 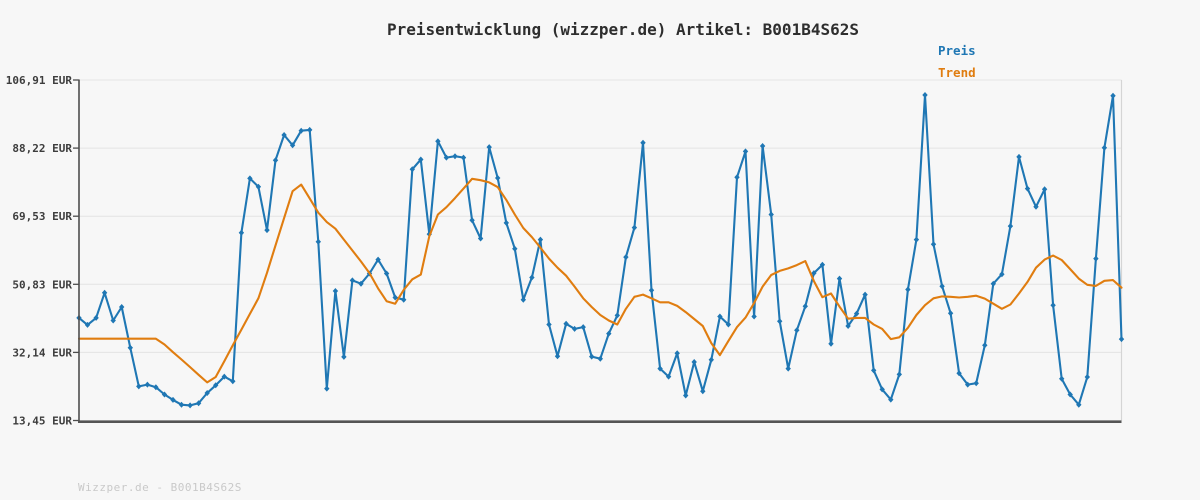 I want to click on y-tick-label: 13,45 EUR, so click(x=42, y=421).